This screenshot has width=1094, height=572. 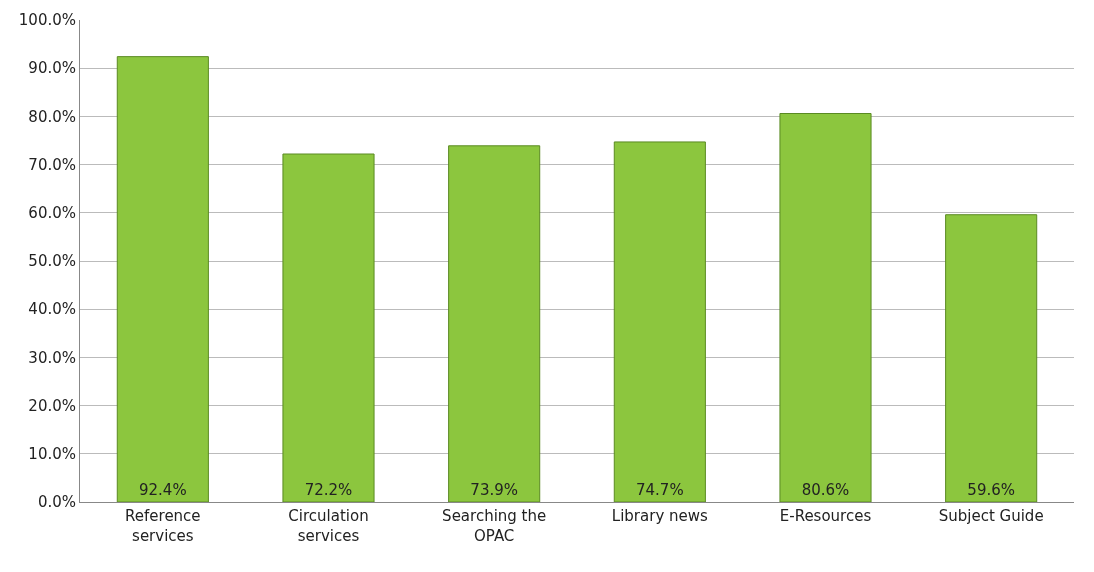 What do you see at coordinates (52, 309) in the screenshot?
I see `y-tick-label: 40.0%` at bounding box center [52, 309].